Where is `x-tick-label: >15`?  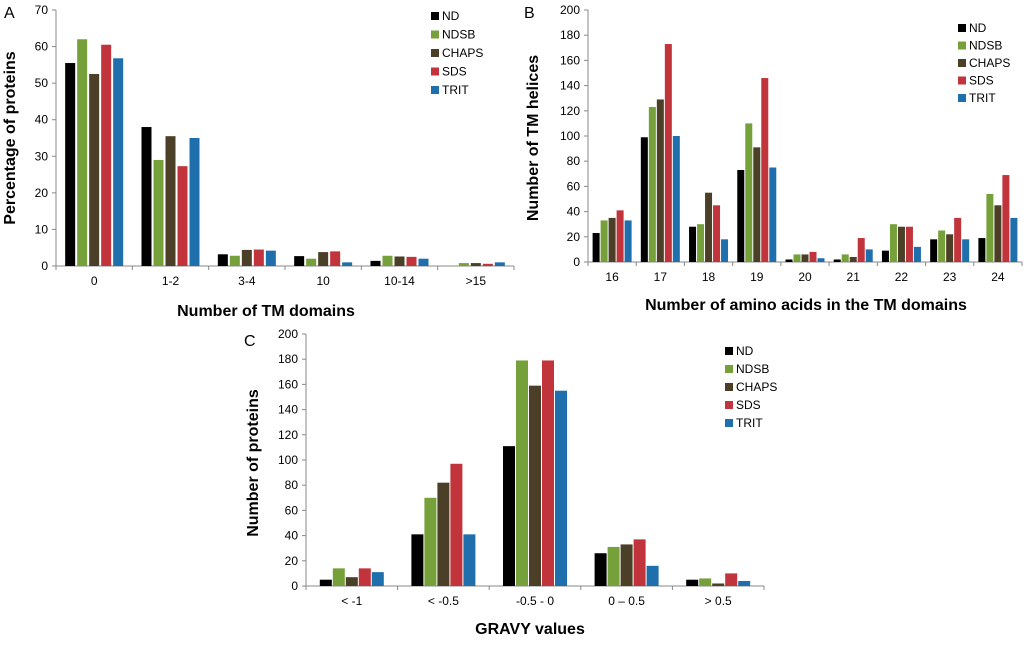 x-tick-label: >15 is located at coordinates (476, 281).